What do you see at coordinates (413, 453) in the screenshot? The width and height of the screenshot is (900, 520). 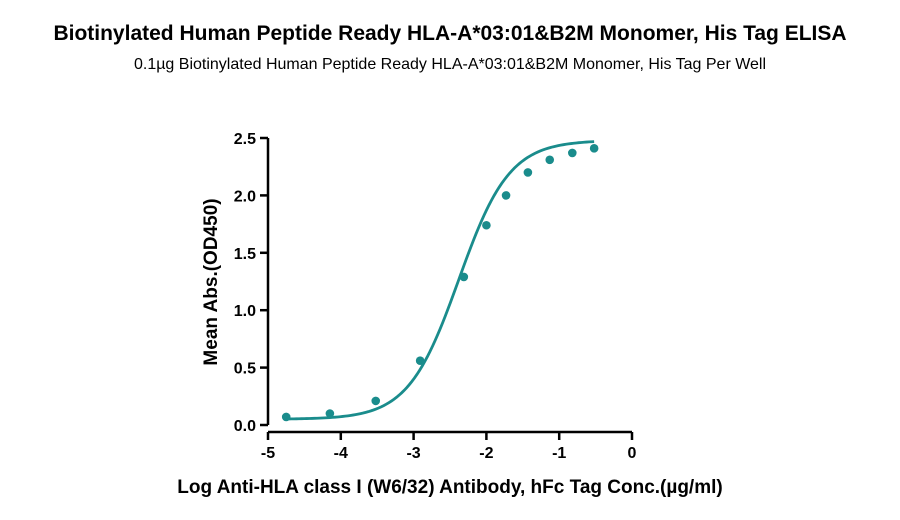 I see `x-tick-label: -3` at bounding box center [413, 453].